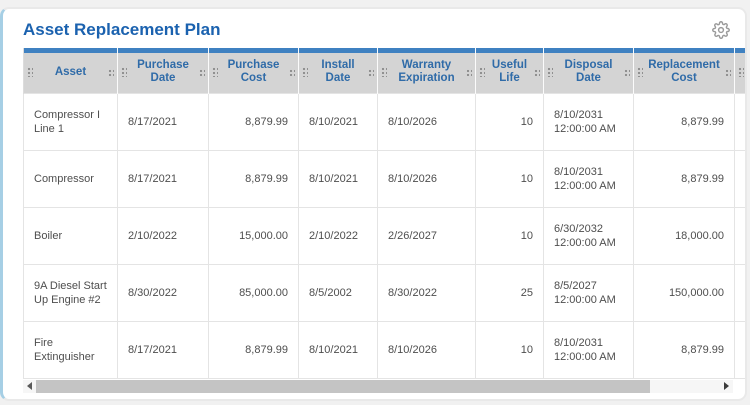 The image size is (750, 405). I want to click on settings-button, so click(721, 30).